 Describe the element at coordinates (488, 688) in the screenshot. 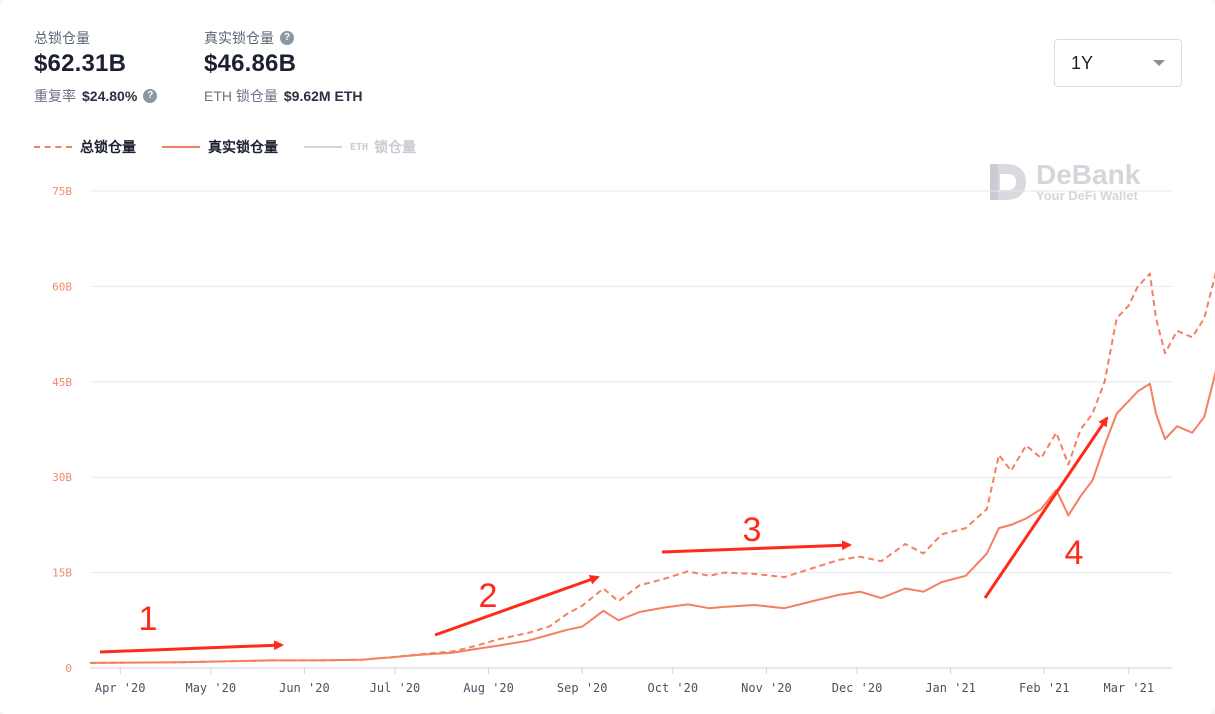

I see `x-tick-label: Aug '20` at that location.